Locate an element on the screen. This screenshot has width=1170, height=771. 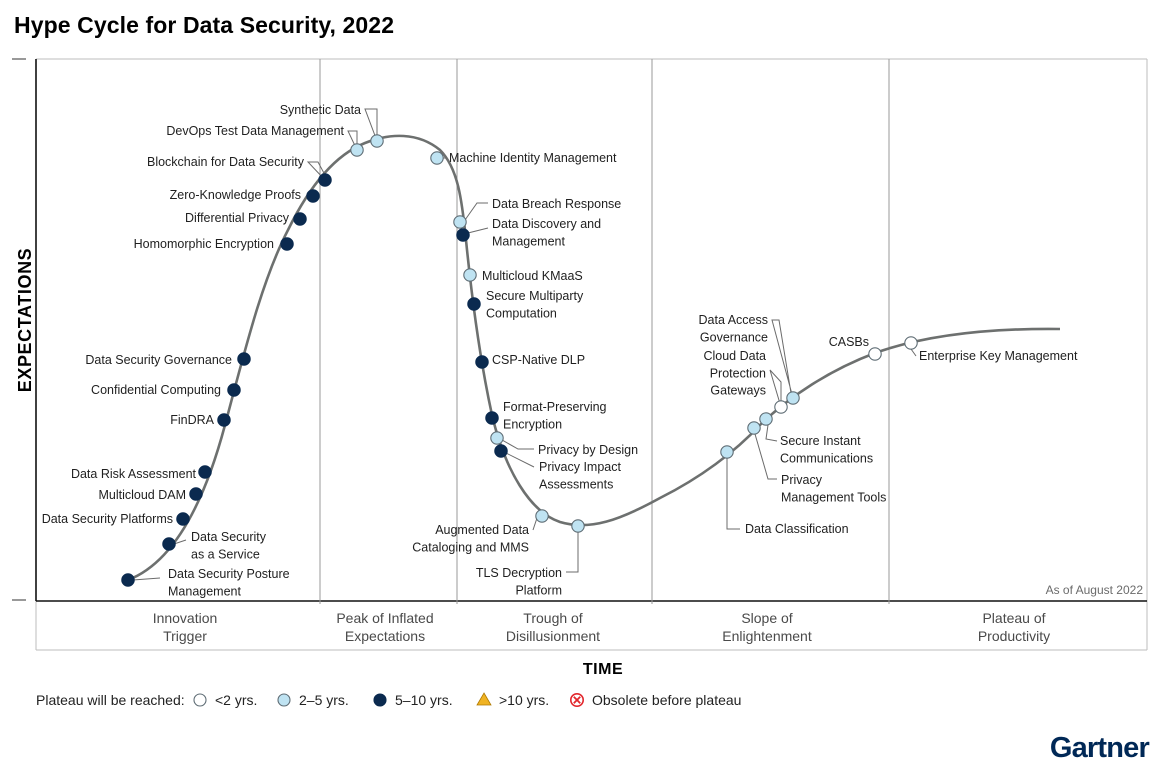
phase-label-peak-of-inflated-expectations: Peak of Inflated Expectations is located at coordinates (384, 627).